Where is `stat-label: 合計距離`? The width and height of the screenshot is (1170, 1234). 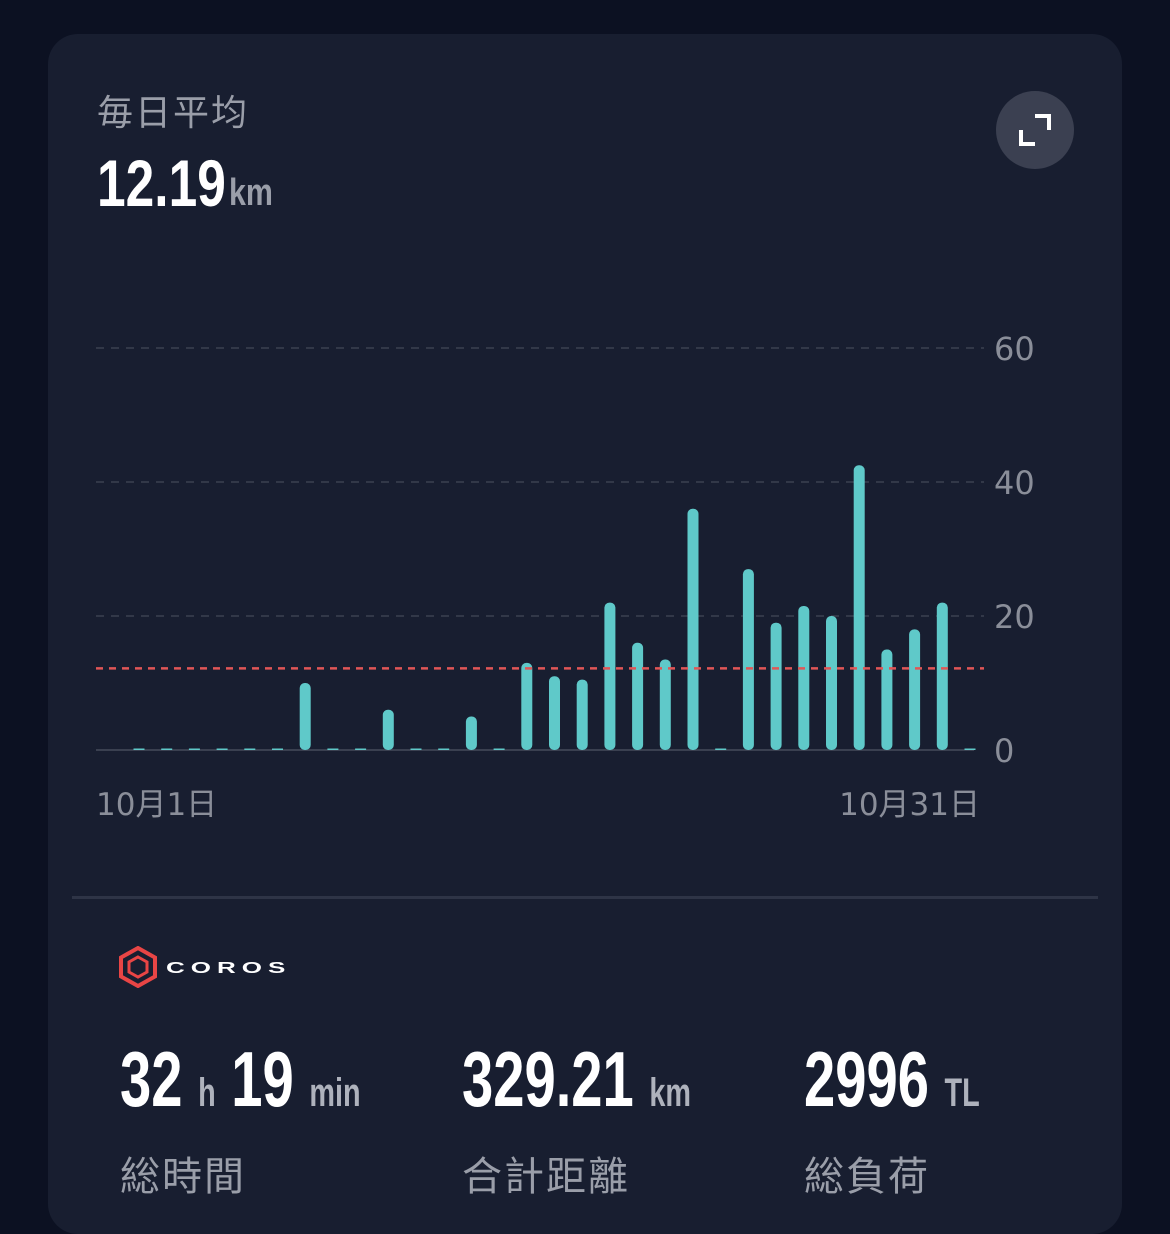 stat-label: 合計距離 is located at coordinates (546, 1177).